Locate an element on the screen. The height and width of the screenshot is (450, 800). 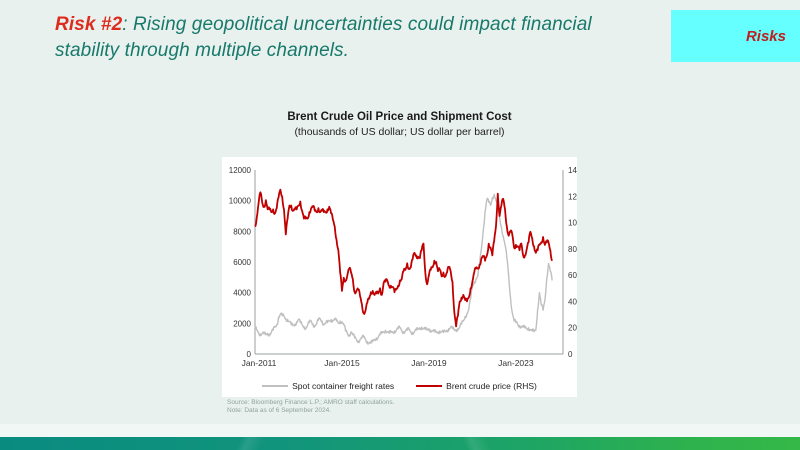
svg-text: 10000 is located at coordinates (240, 201).